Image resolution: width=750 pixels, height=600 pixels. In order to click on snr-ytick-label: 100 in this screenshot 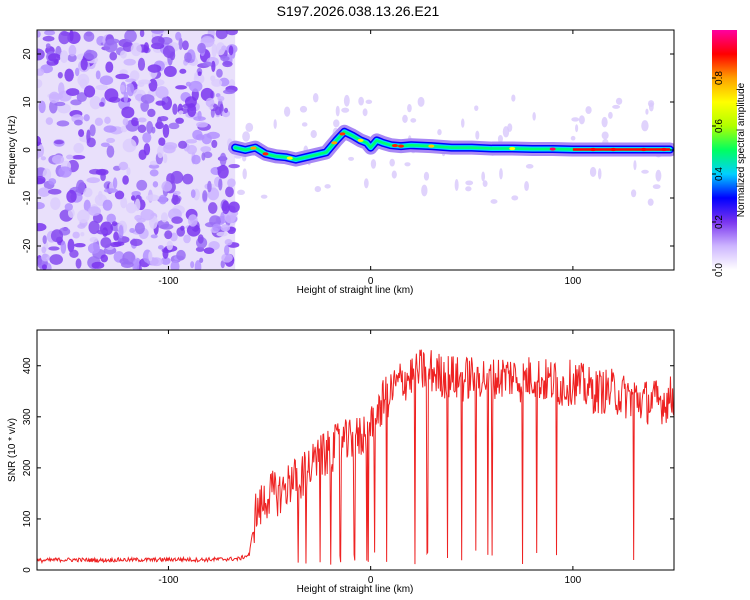, I will do `click(27, 518)`.